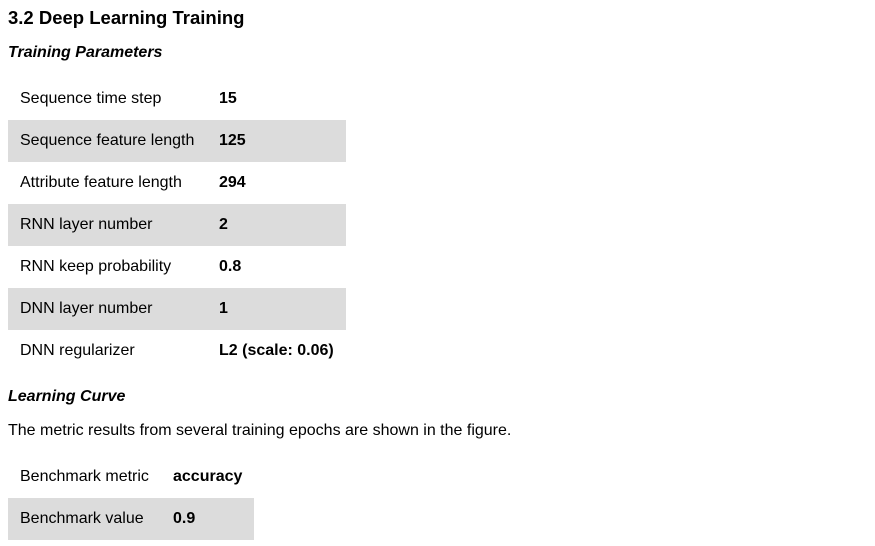  I want to click on table-row: RNN keep probability 0.8, so click(177, 267).